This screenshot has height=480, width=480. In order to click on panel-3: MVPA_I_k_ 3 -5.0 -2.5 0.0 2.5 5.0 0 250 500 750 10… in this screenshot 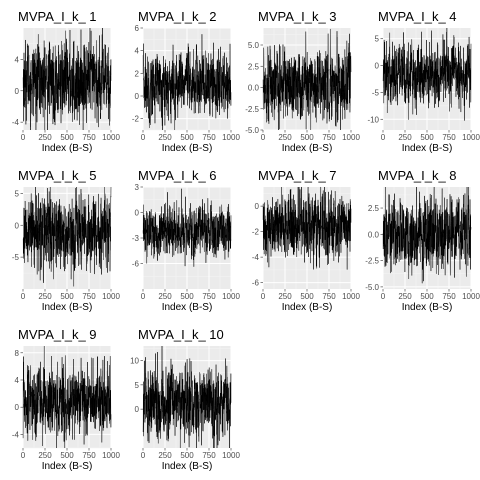, I will do `click(302, 81)`.